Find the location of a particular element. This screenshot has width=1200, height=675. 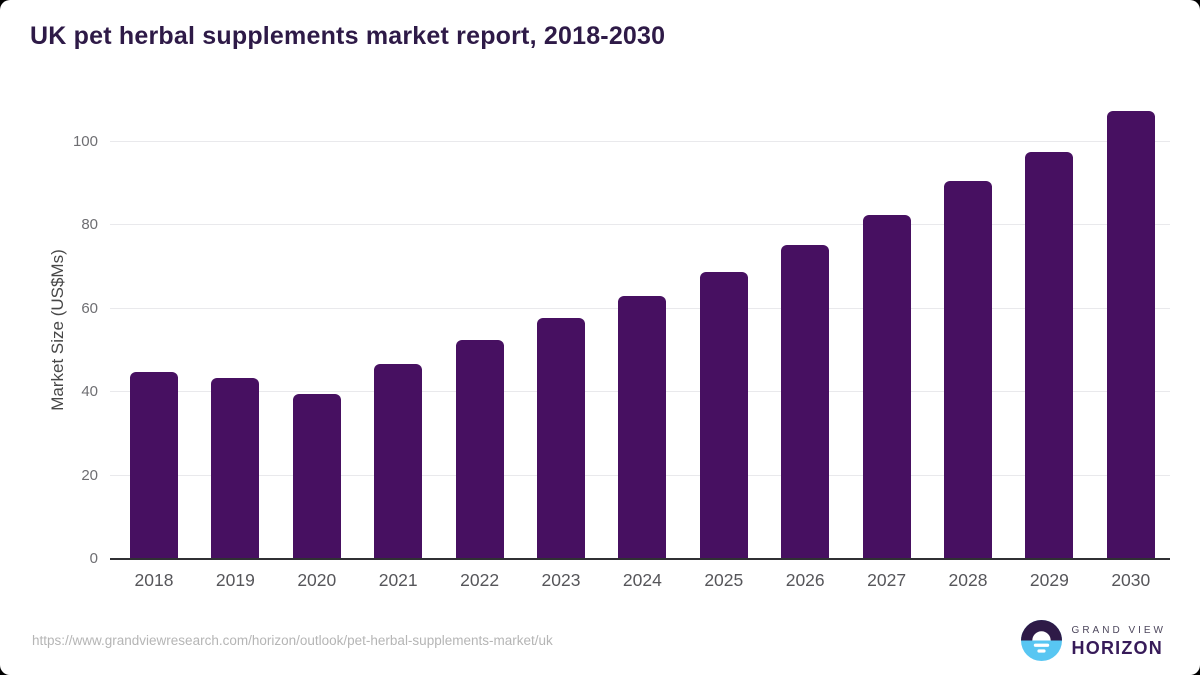

y-tick-60: 60 is located at coordinates (89, 308).